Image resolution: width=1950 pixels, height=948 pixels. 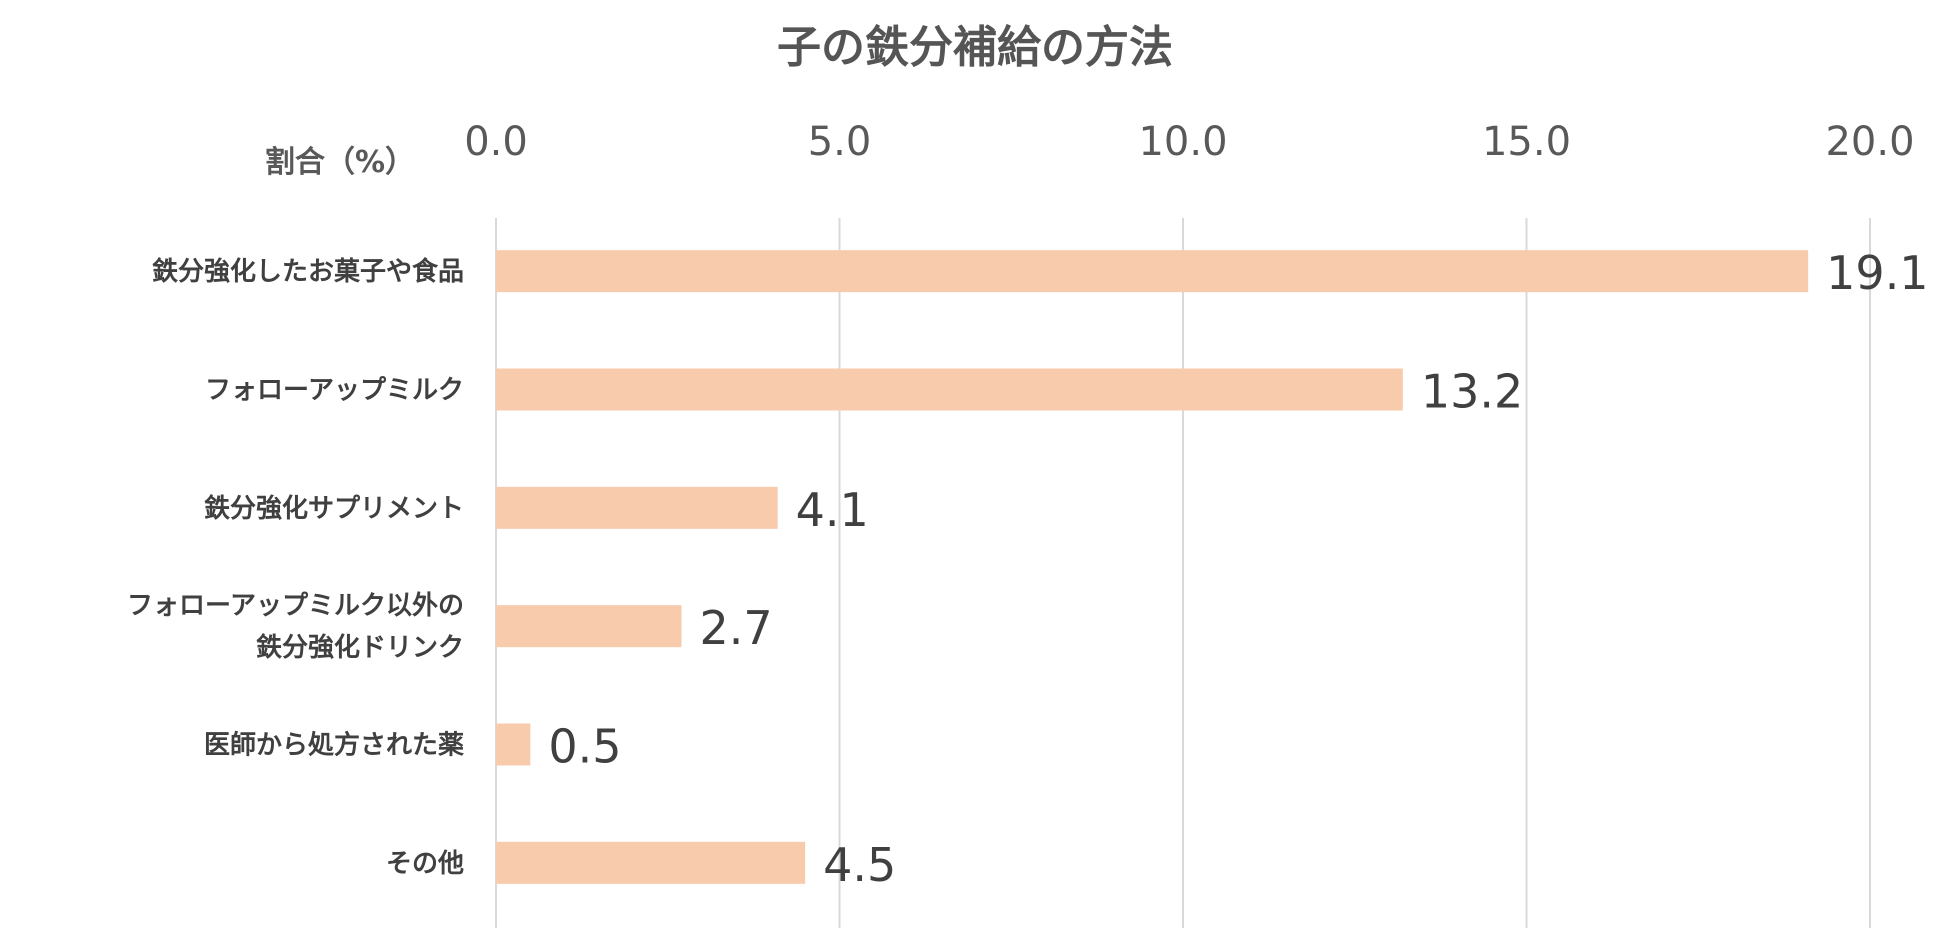 What do you see at coordinates (340, 162) in the screenshot?
I see `x-axis-title: 割合（%）` at bounding box center [340, 162].